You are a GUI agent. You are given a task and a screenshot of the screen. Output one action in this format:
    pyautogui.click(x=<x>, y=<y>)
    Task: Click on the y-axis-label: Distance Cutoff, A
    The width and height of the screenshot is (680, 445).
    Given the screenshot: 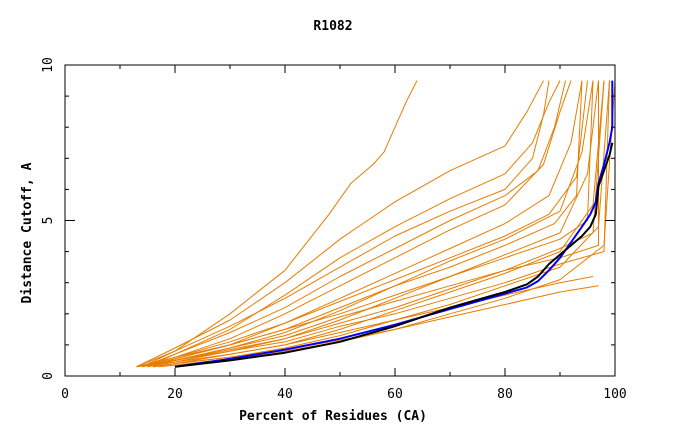 What is the action you would take?
    pyautogui.click(x=27, y=232)
    